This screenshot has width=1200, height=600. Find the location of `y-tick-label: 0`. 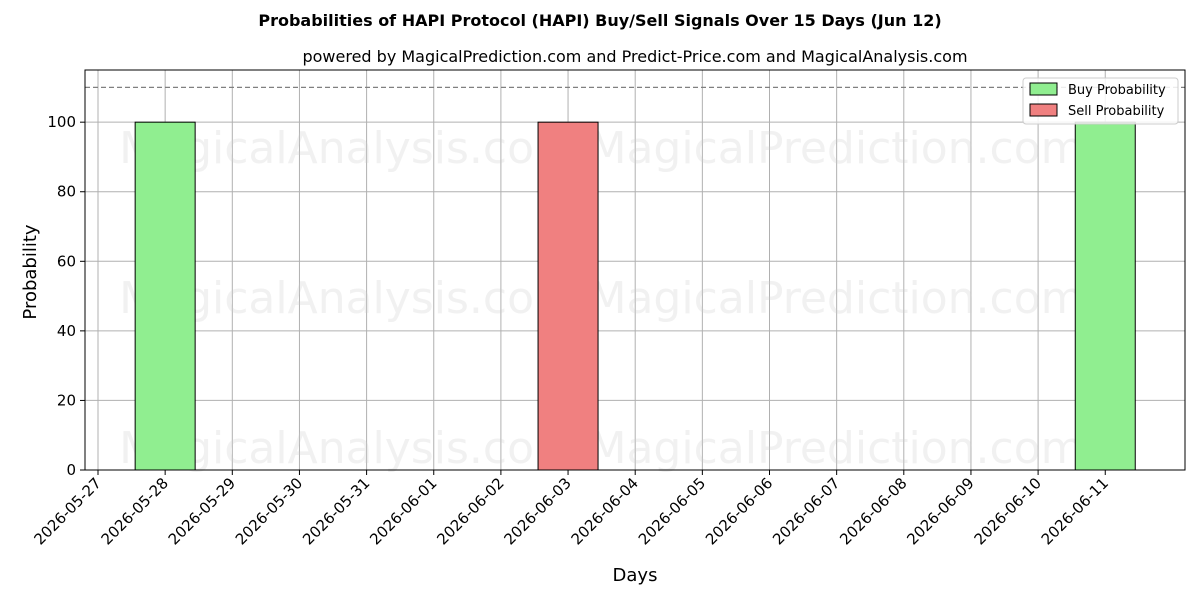

y-tick-label: 0 is located at coordinates (71, 470).